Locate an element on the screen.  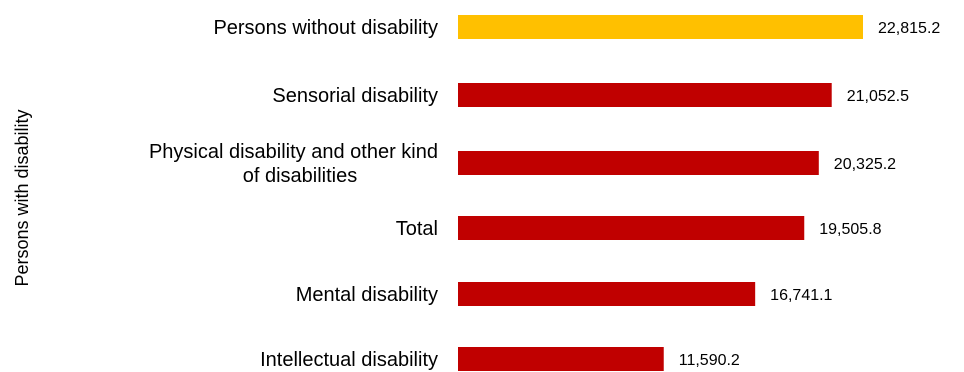
category-label-4: Mental disability is located at coordinates (367, 295).